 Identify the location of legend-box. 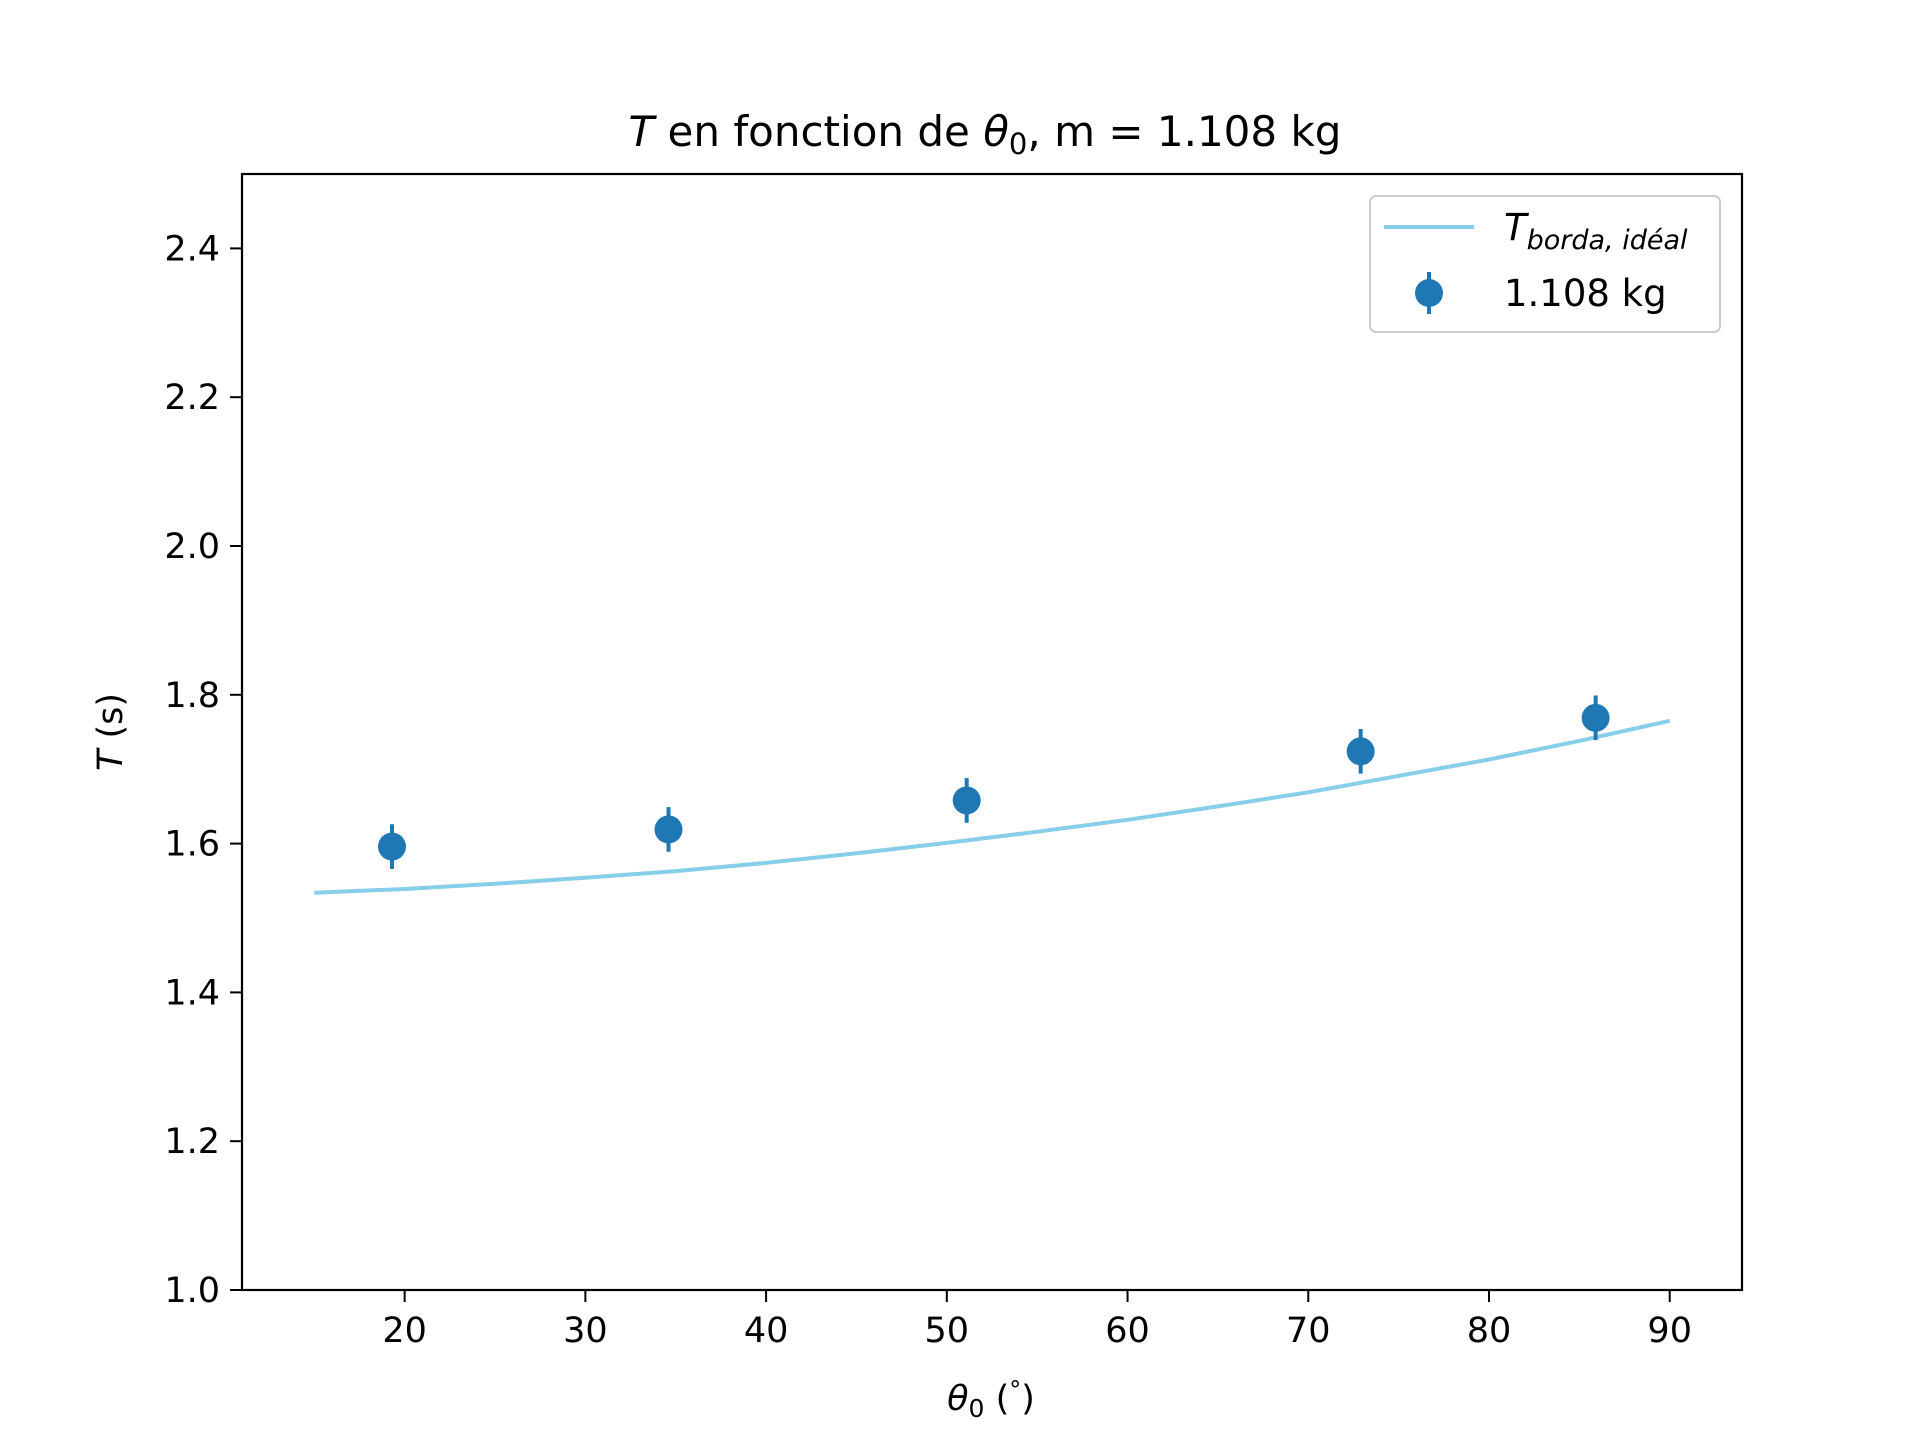
(1545, 264).